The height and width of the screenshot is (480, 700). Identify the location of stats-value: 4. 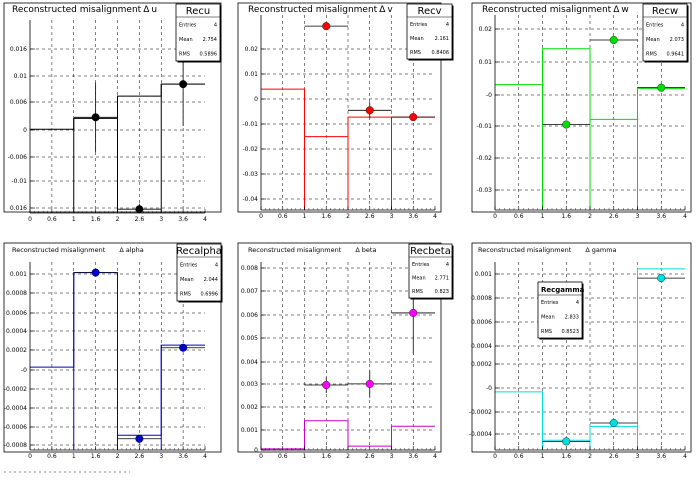
(447, 25).